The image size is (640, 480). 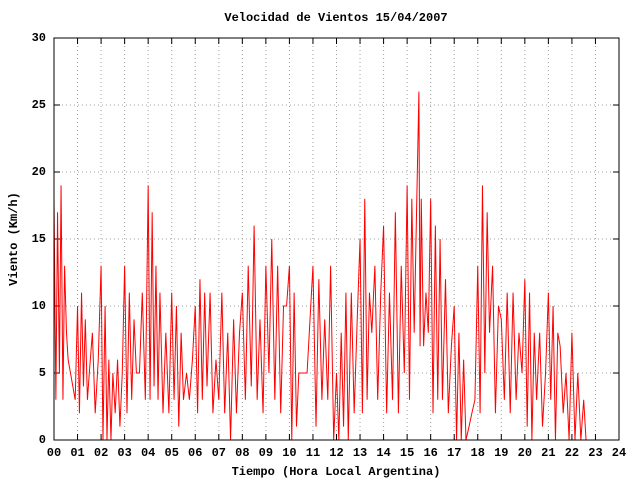 I want to click on x-tick-label: 08, so click(x=242, y=453).